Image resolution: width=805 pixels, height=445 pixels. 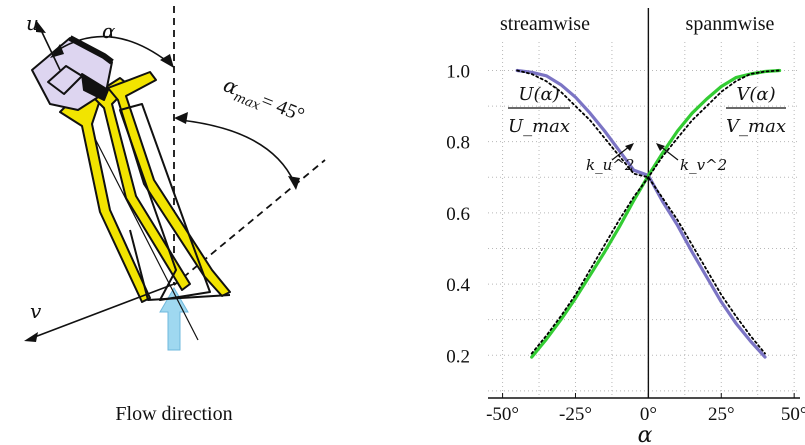 I want to click on alpha-arc, so click(x=113, y=49).